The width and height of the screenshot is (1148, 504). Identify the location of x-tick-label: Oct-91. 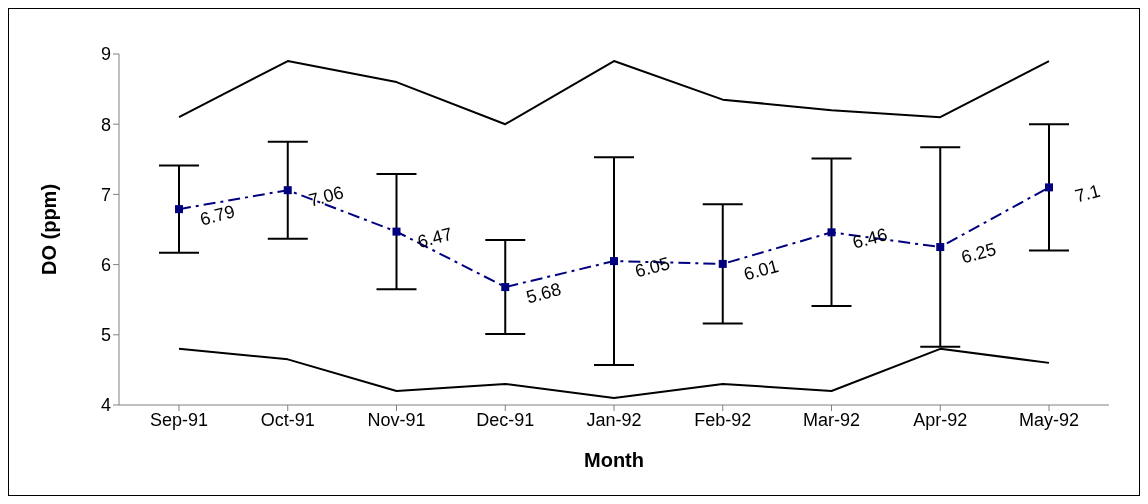
(287, 419).